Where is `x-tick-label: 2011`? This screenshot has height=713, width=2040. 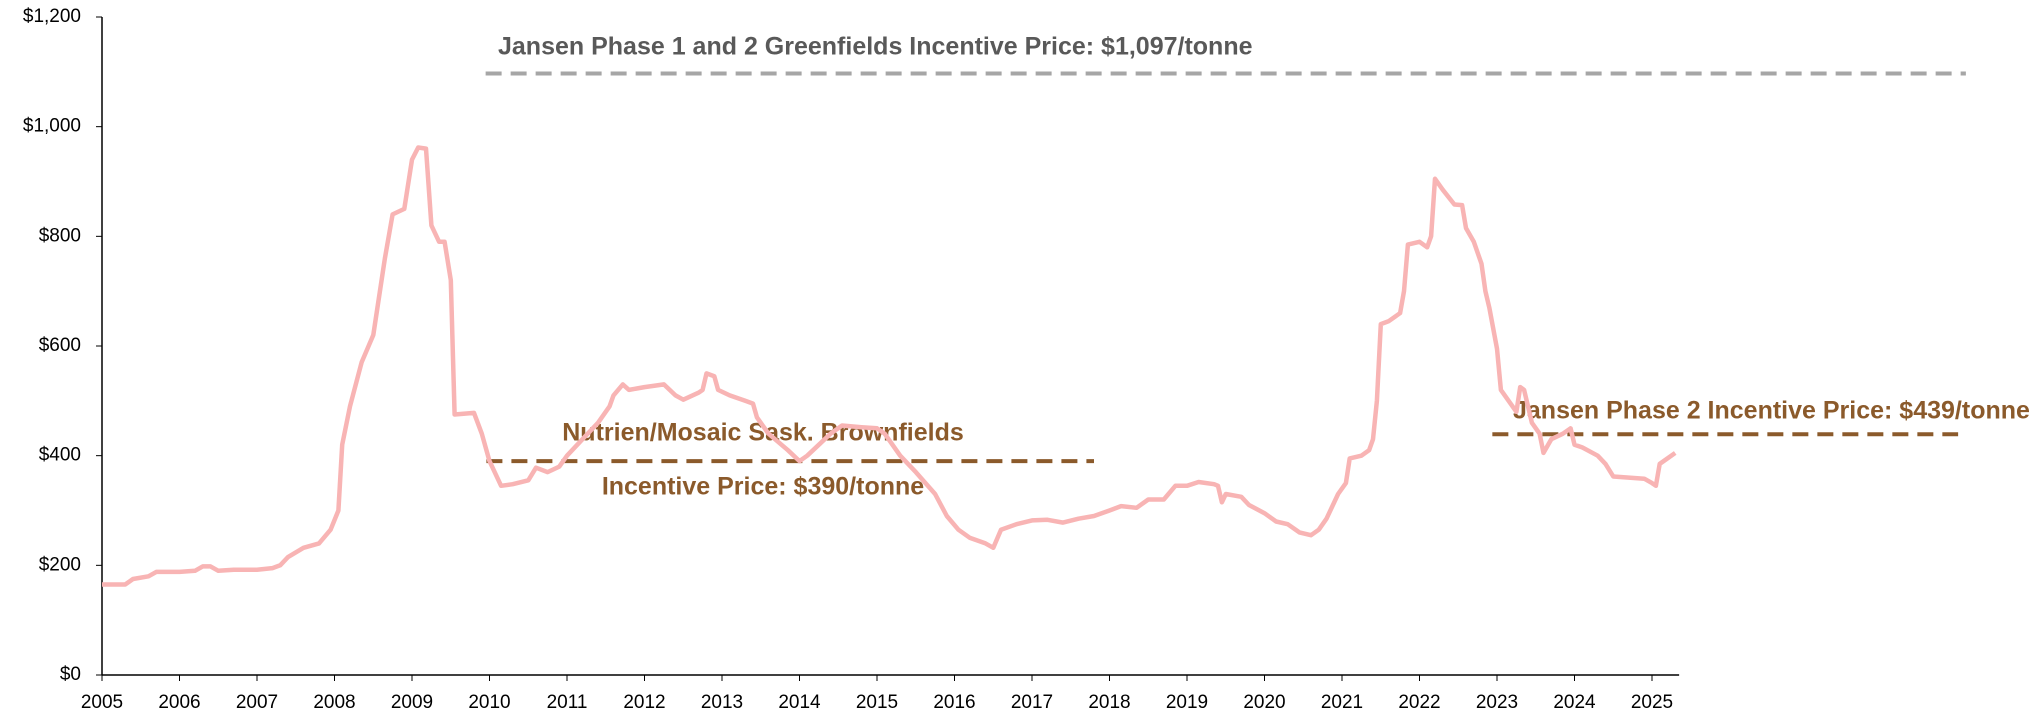 x-tick-label: 2011 is located at coordinates (567, 702).